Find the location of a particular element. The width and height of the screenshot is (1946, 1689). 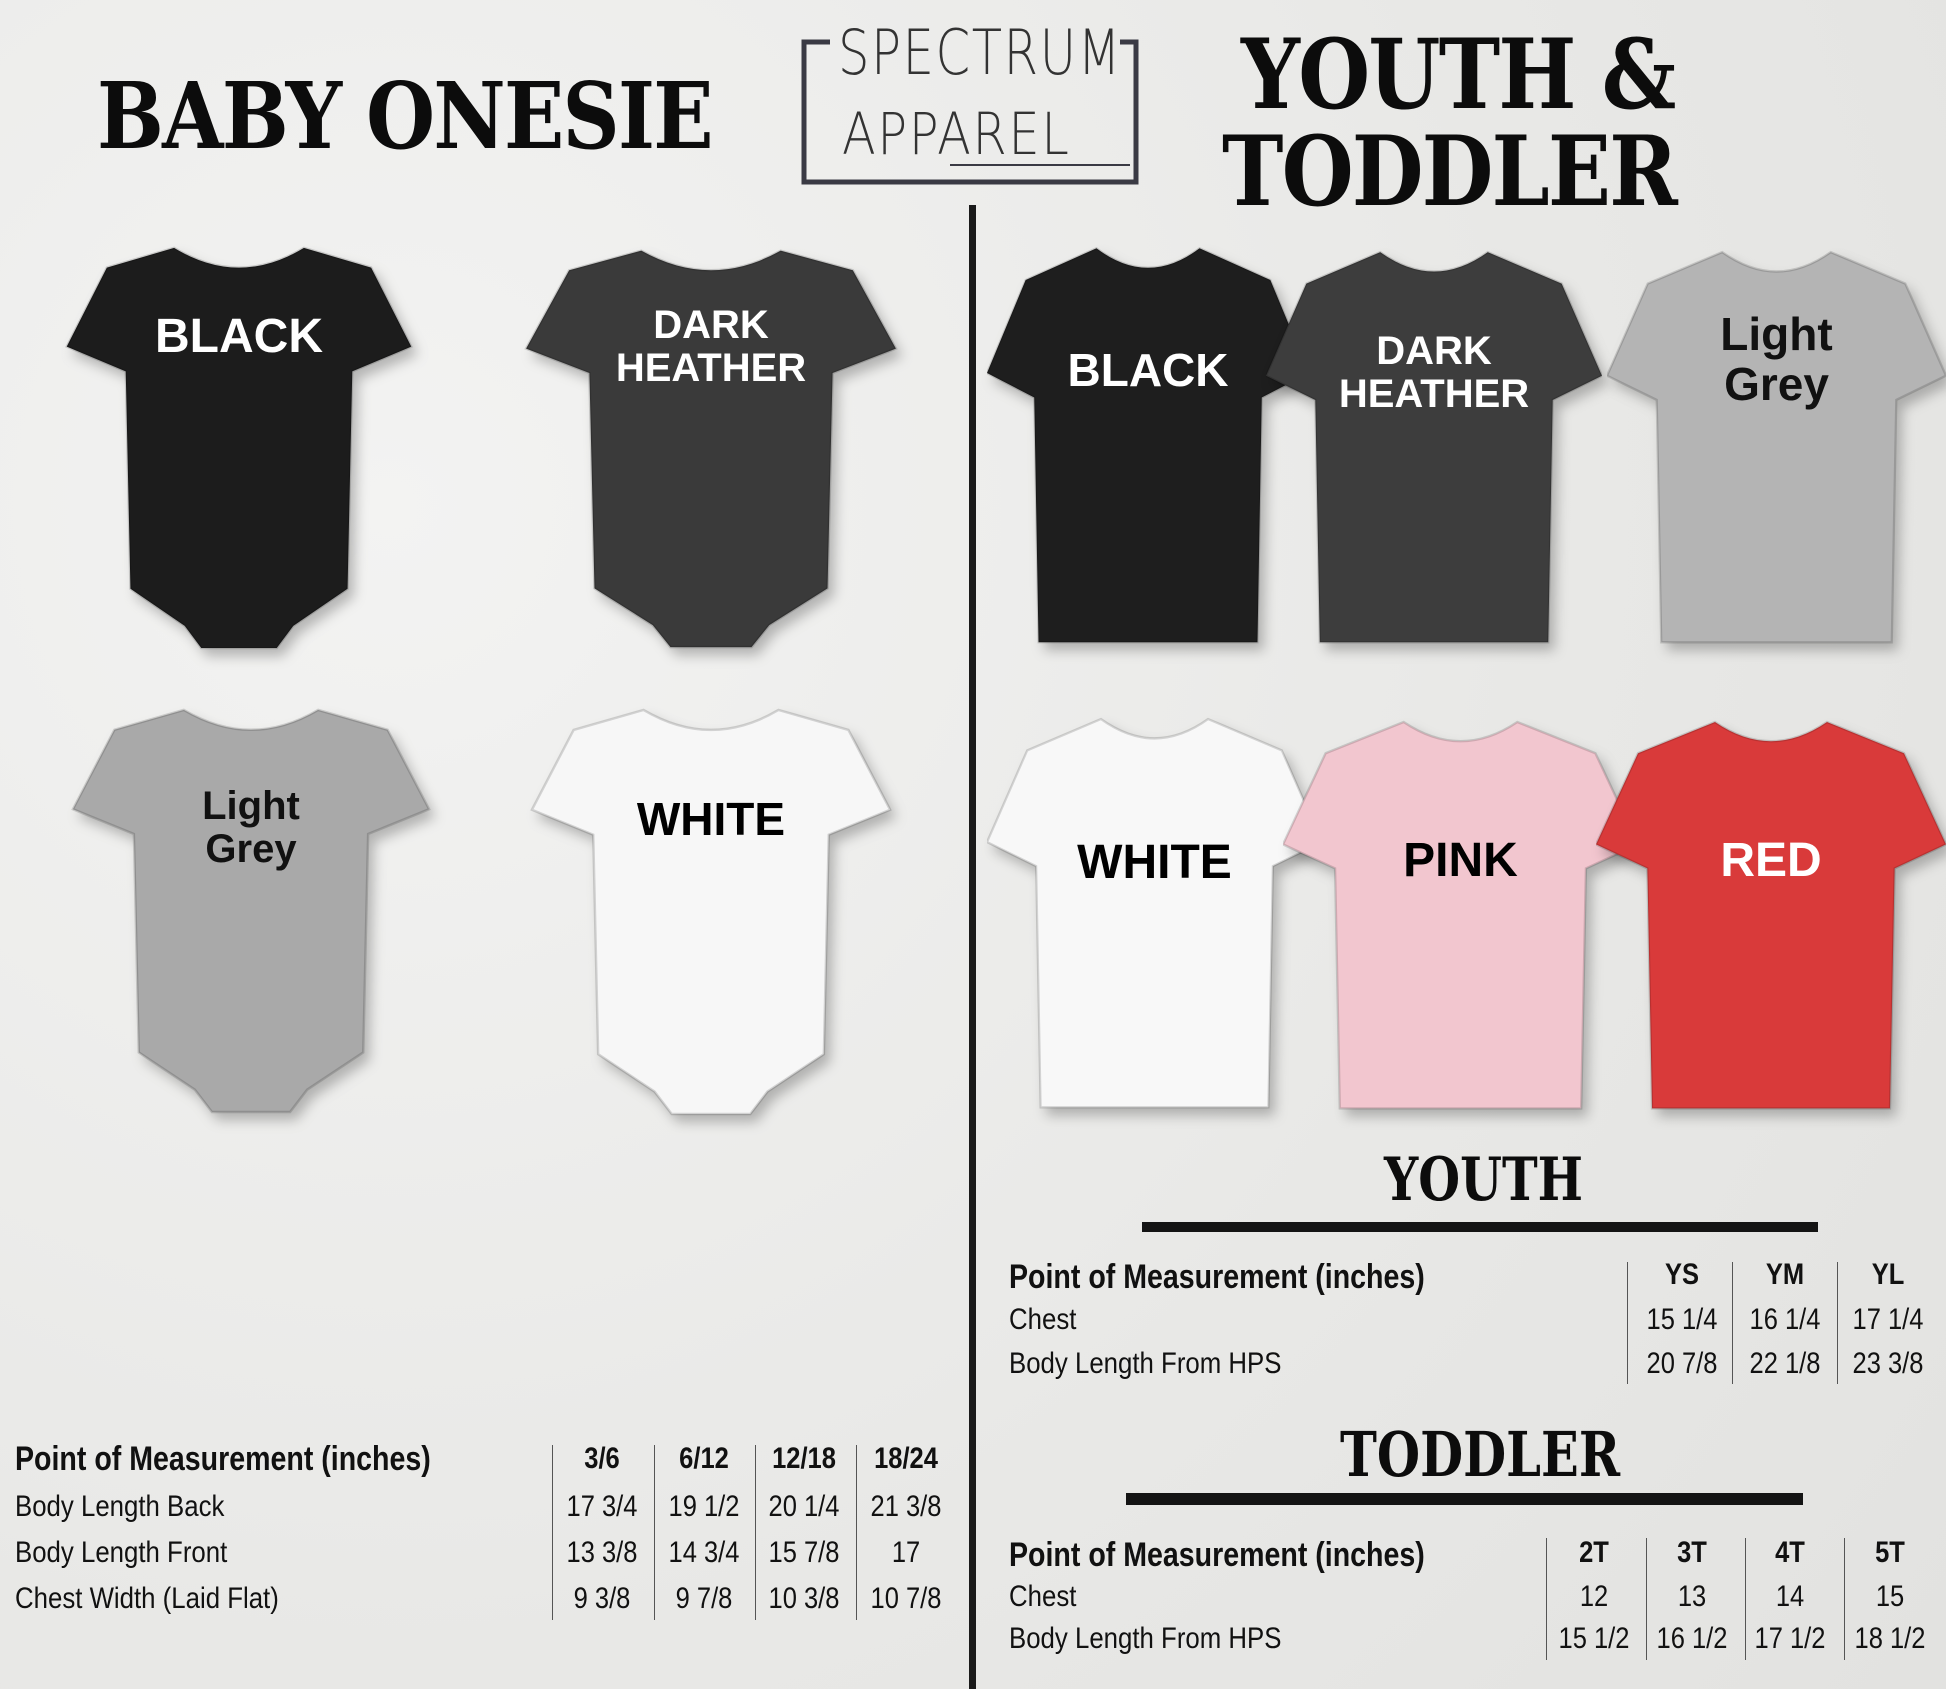

tee-color-label: Light Grey is located at coordinates (1776, 359).